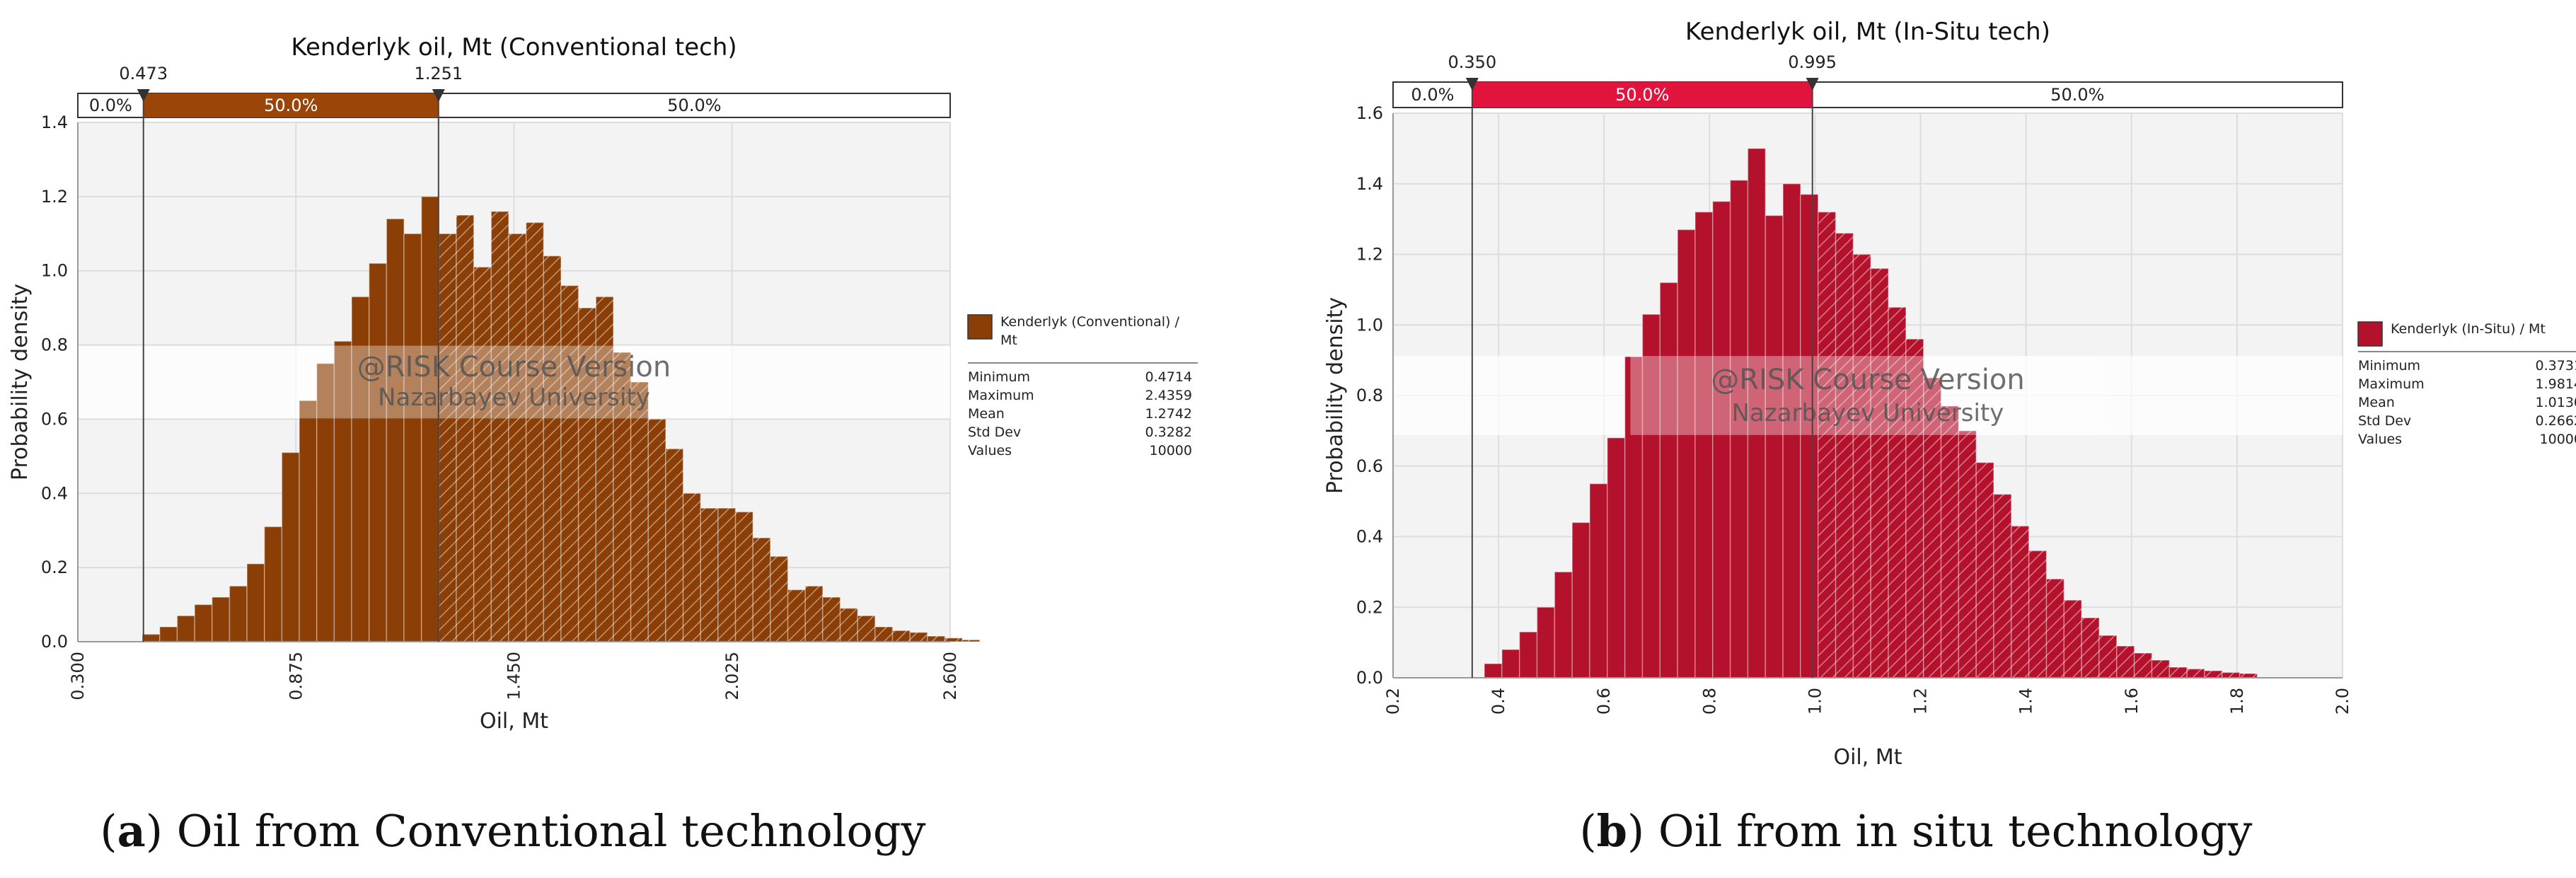 The height and width of the screenshot is (878, 2576). What do you see at coordinates (1335, 396) in the screenshot?
I see `chart-1-y-axis-label: Probability density` at bounding box center [1335, 396].